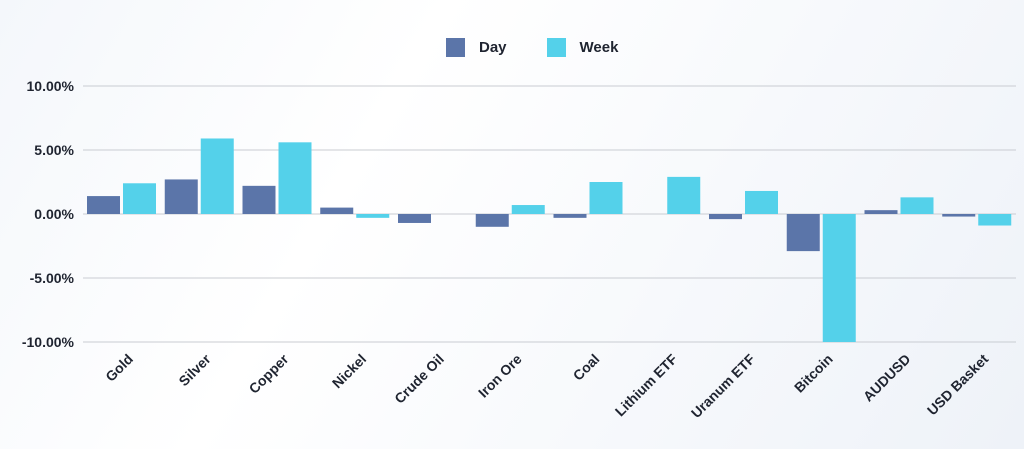 This screenshot has height=449, width=1024. Describe the element at coordinates (556, 47) in the screenshot. I see `legend-swatch-week` at that location.